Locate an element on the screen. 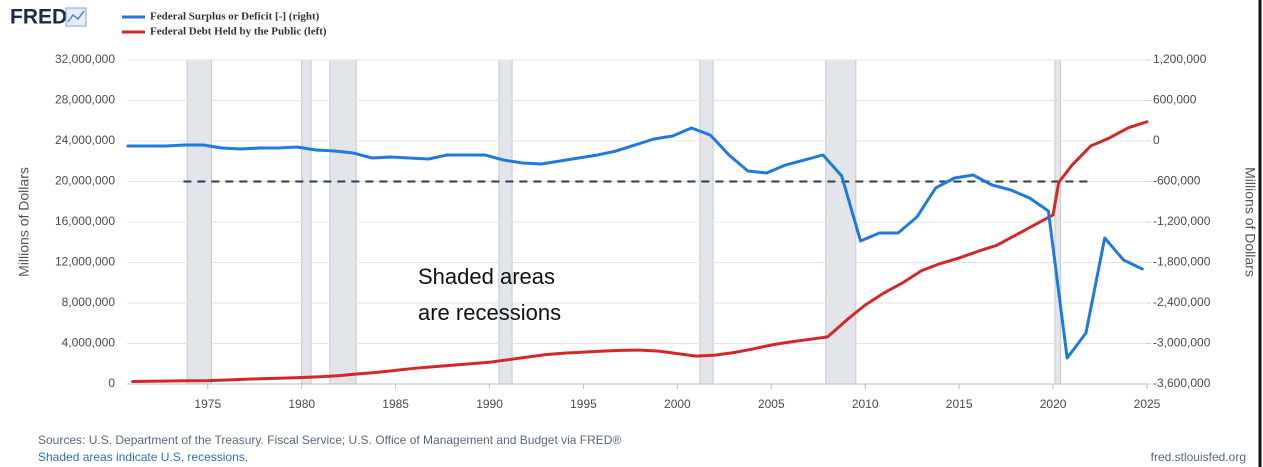  y2-tick-label: -600,000 is located at coordinates (1177, 181).